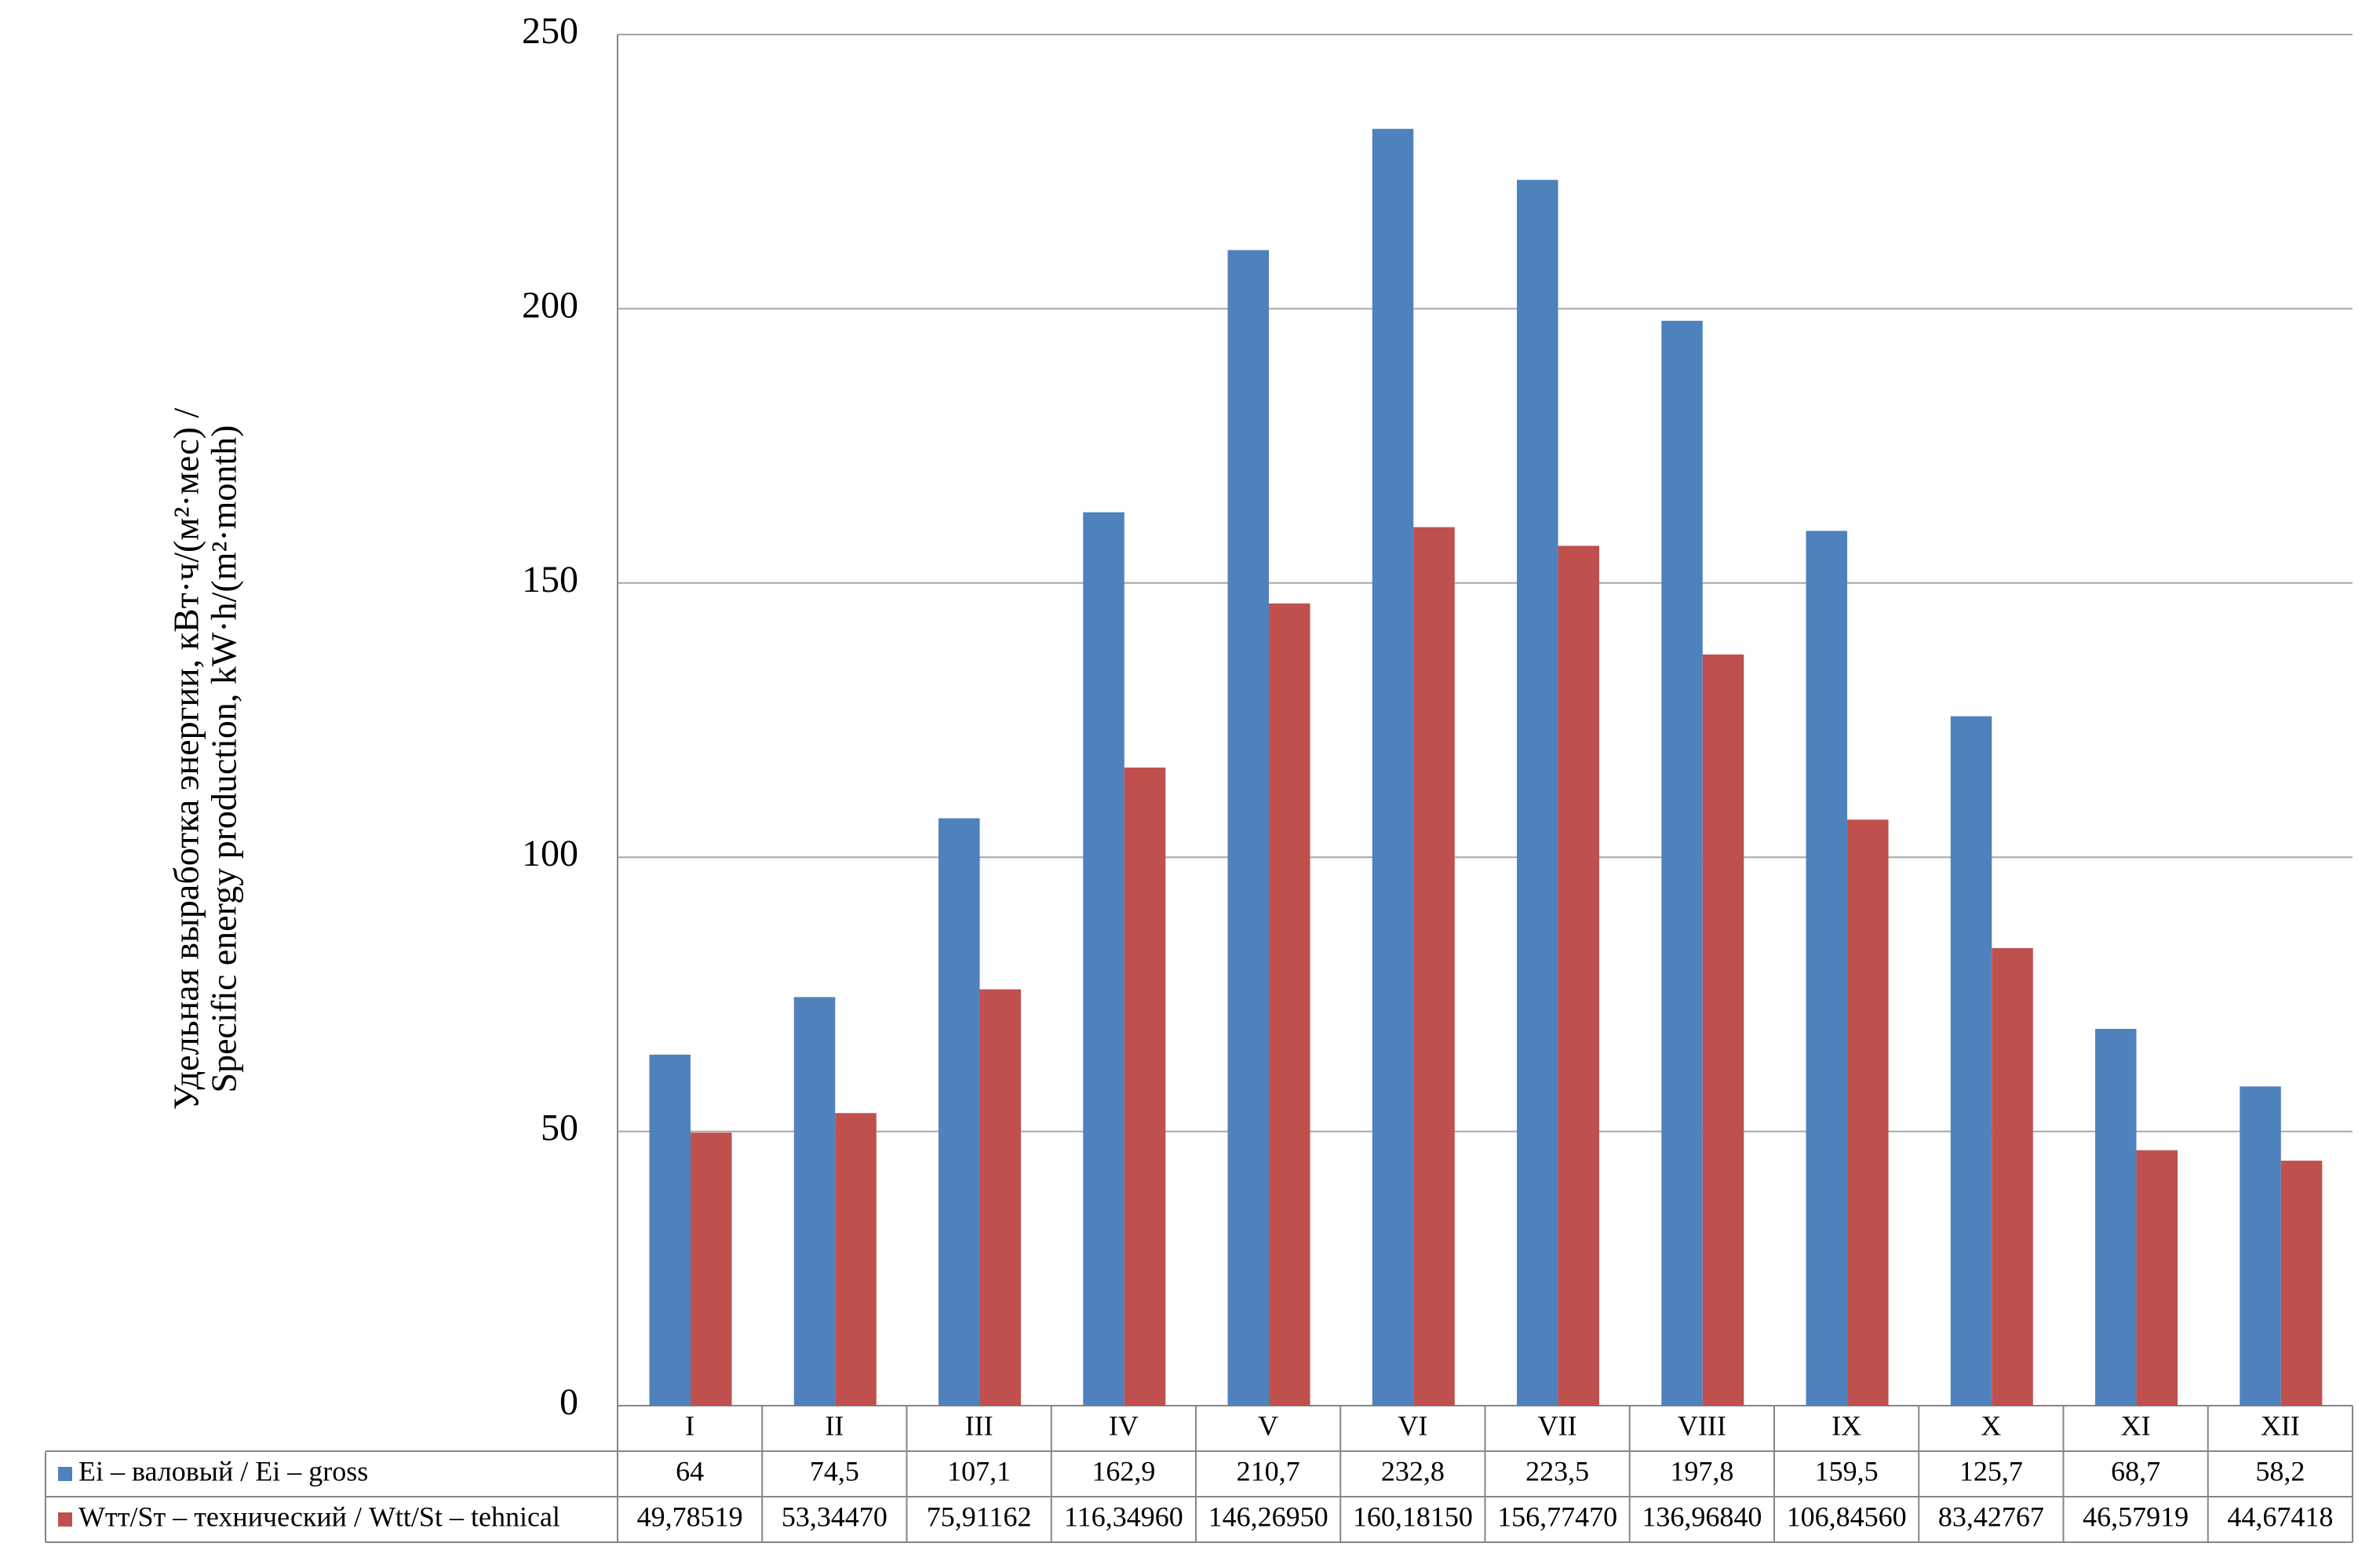 Image resolution: width=2380 pixels, height=1554 pixels. Describe the element at coordinates (1123, 1471) in the screenshot. I see `table-value: 162,9` at that location.